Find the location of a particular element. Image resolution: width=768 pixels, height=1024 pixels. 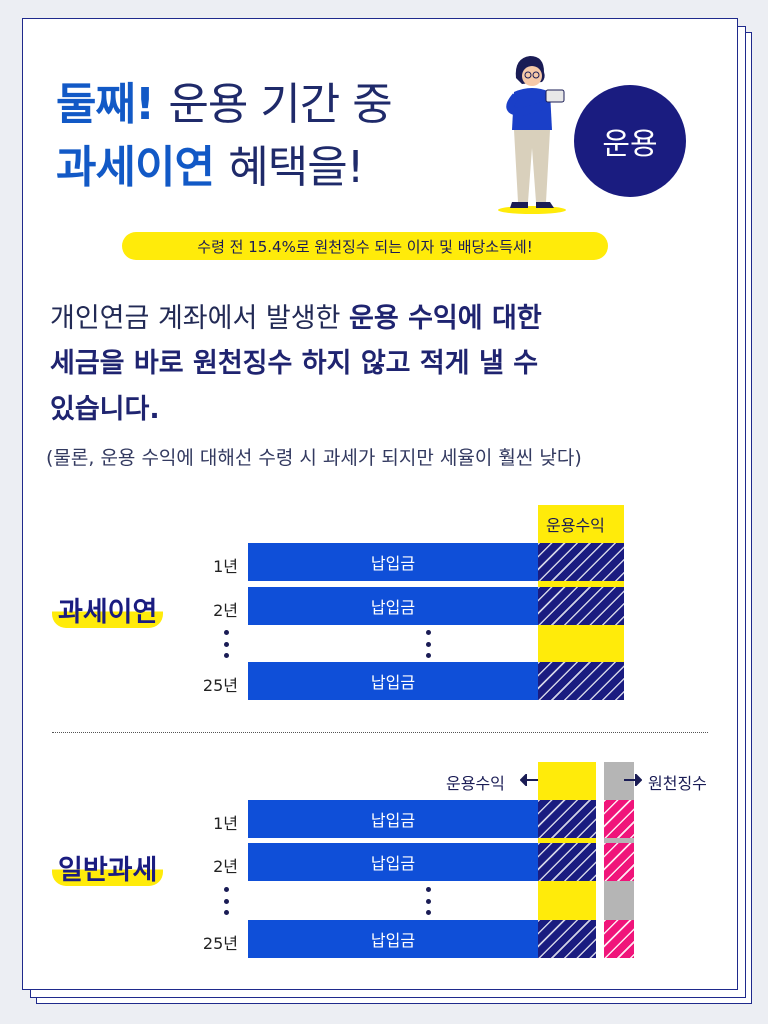

deferred-group-label: 과세이연 is located at coordinates (108, 613).